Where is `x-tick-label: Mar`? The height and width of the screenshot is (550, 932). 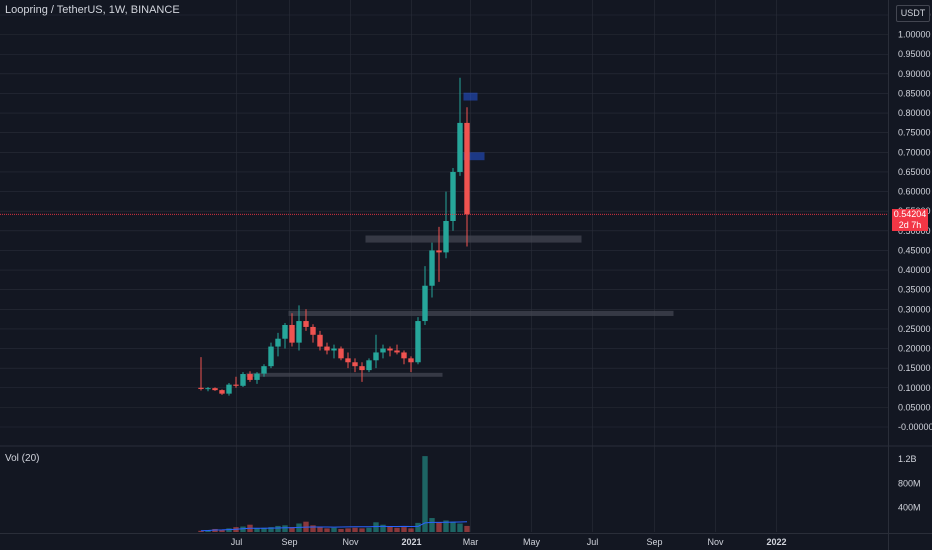
x-tick-label: Mar is located at coordinates (471, 542).